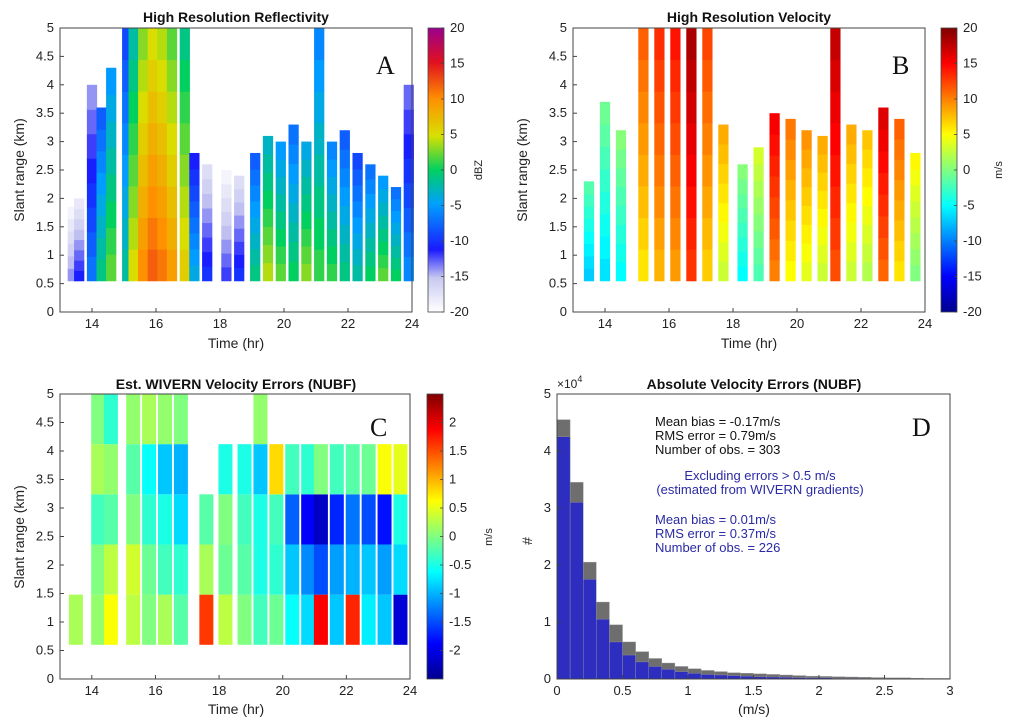 The width and height of the screenshot is (1024, 720). Describe the element at coordinates (385, 65) in the screenshot. I see `panel-a-letter: A` at that location.